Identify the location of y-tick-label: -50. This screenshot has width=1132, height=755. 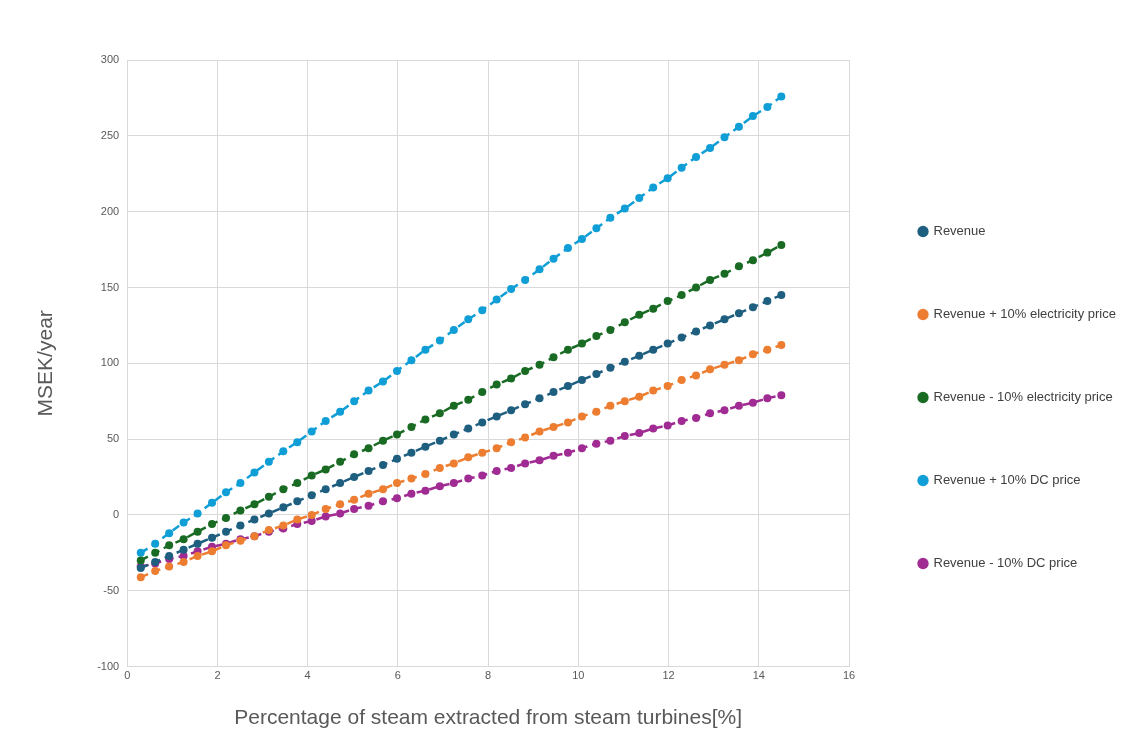
(111, 589).